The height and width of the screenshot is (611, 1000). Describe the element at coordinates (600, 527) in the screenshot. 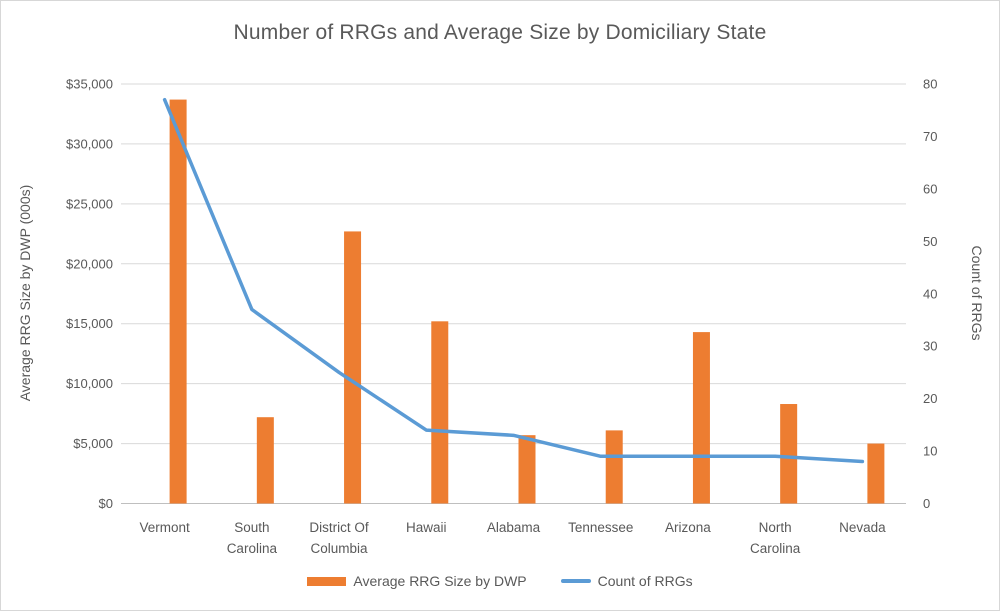

I see `category-label: Tennessee` at that location.